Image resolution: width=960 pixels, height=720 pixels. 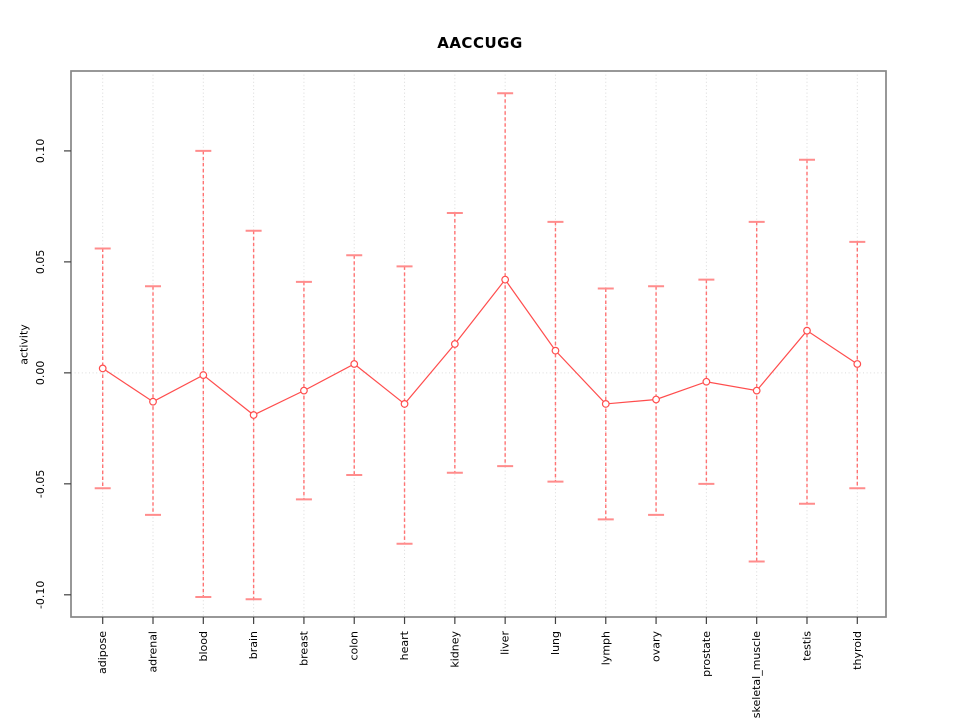 What do you see at coordinates (555, 643) in the screenshot?
I see `x-tick-label: lung` at bounding box center [555, 643].